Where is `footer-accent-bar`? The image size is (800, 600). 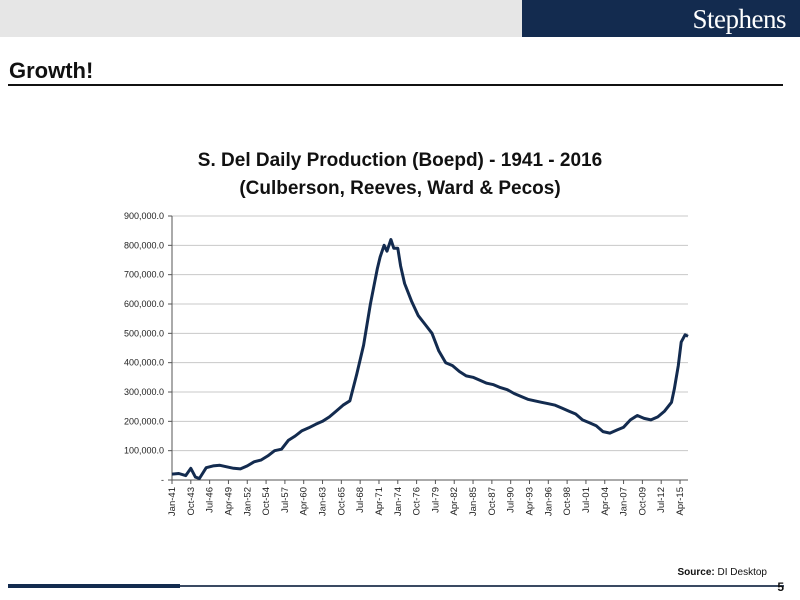 footer-accent-bar is located at coordinates (94, 586).